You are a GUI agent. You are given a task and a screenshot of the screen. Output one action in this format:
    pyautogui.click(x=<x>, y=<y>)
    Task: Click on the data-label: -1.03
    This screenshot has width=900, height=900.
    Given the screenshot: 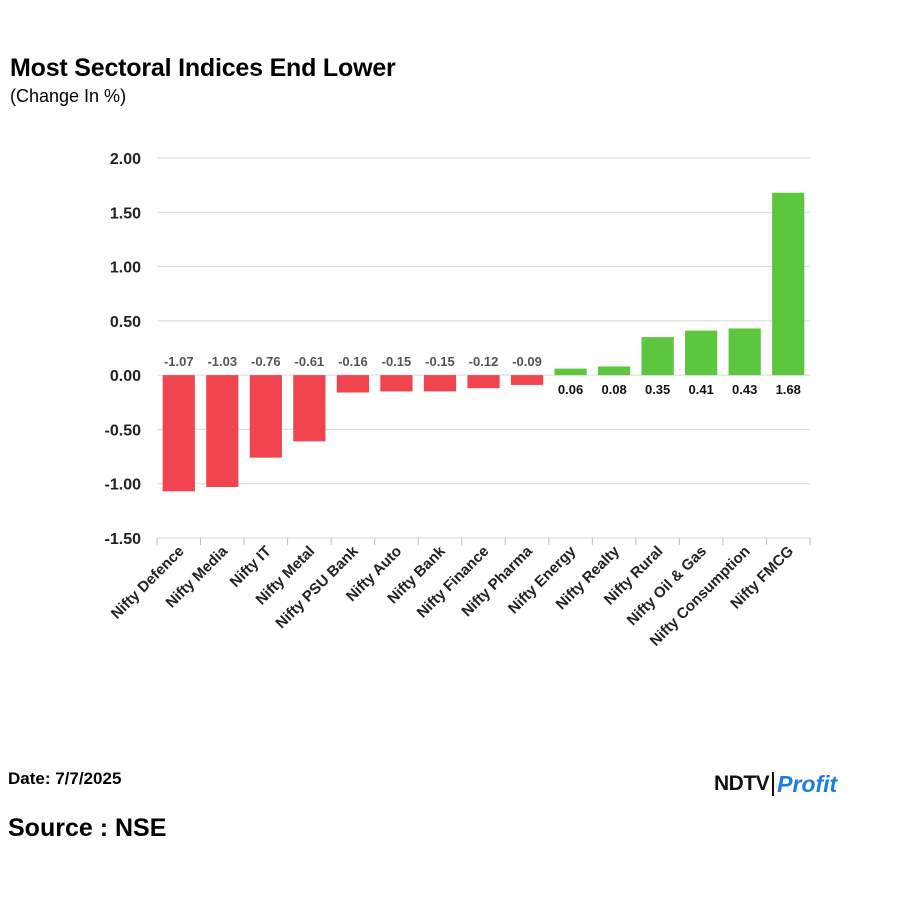 What is the action you would take?
    pyautogui.click(x=222, y=361)
    